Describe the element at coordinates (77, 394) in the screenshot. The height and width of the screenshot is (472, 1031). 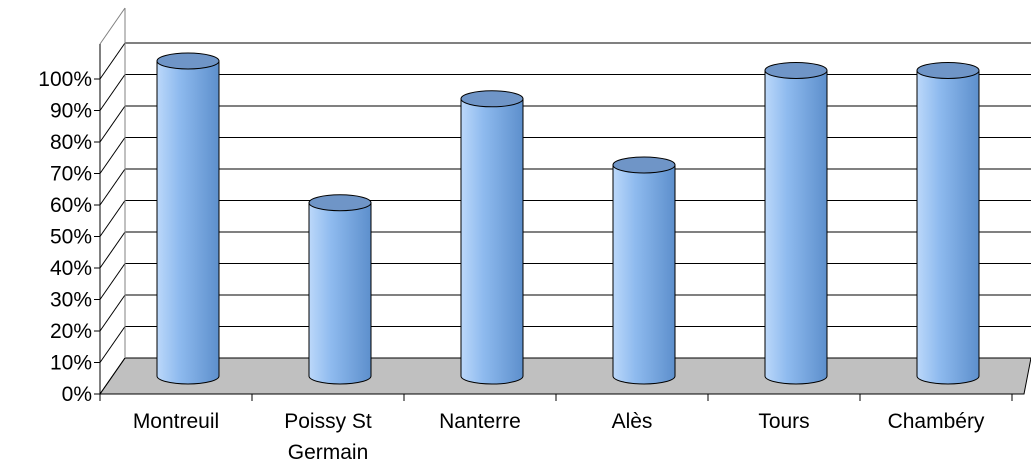
I see `y-tick-label: 0%` at that location.